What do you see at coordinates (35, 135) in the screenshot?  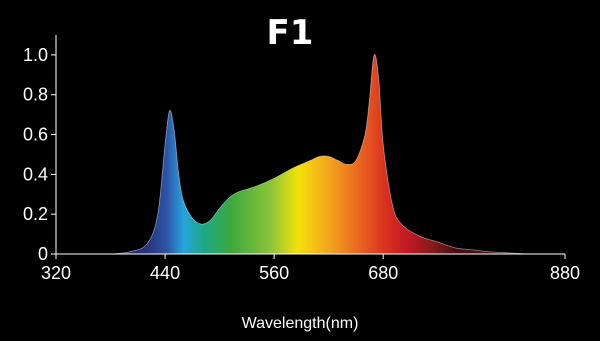 I see `y-tick-label: 0.6` at bounding box center [35, 135].